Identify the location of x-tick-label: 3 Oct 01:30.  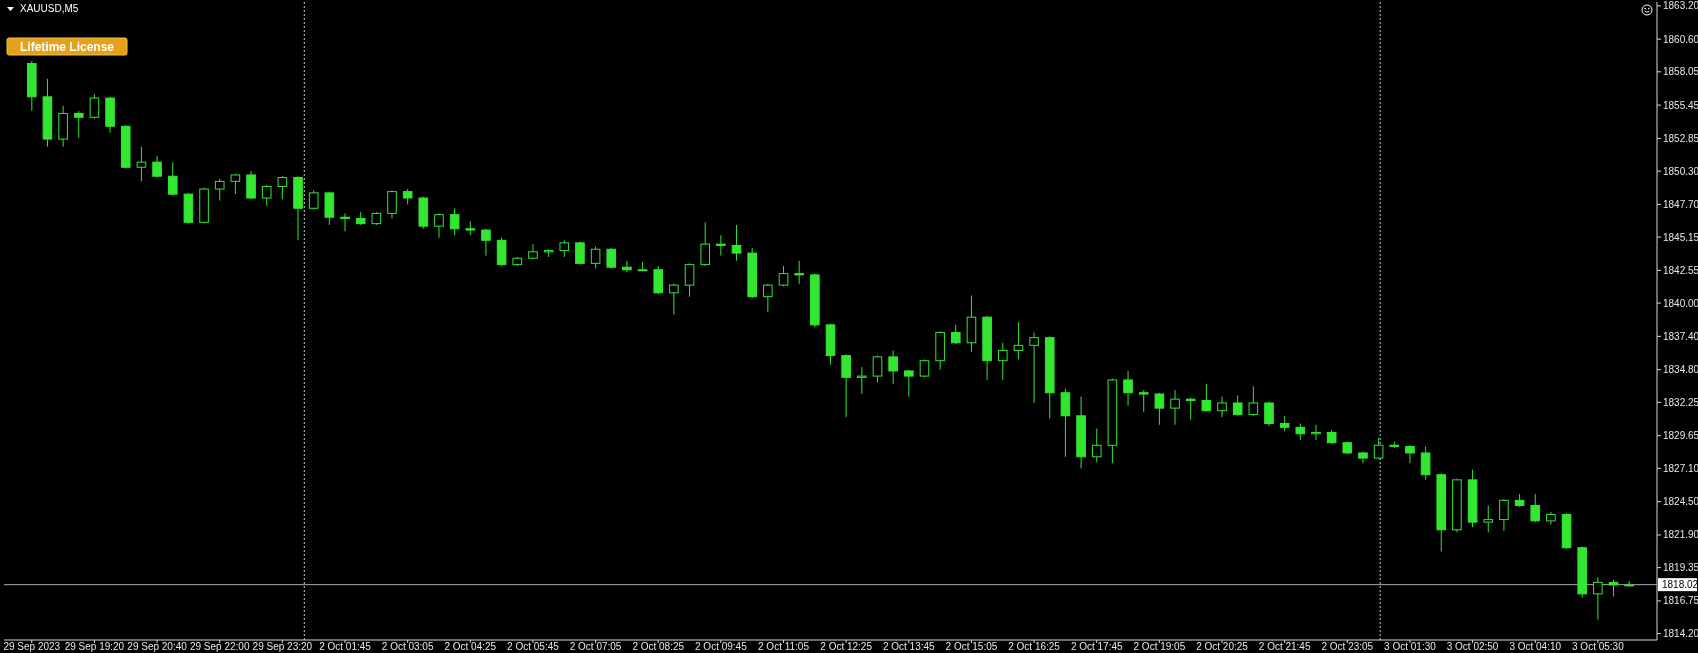
(1410, 646).